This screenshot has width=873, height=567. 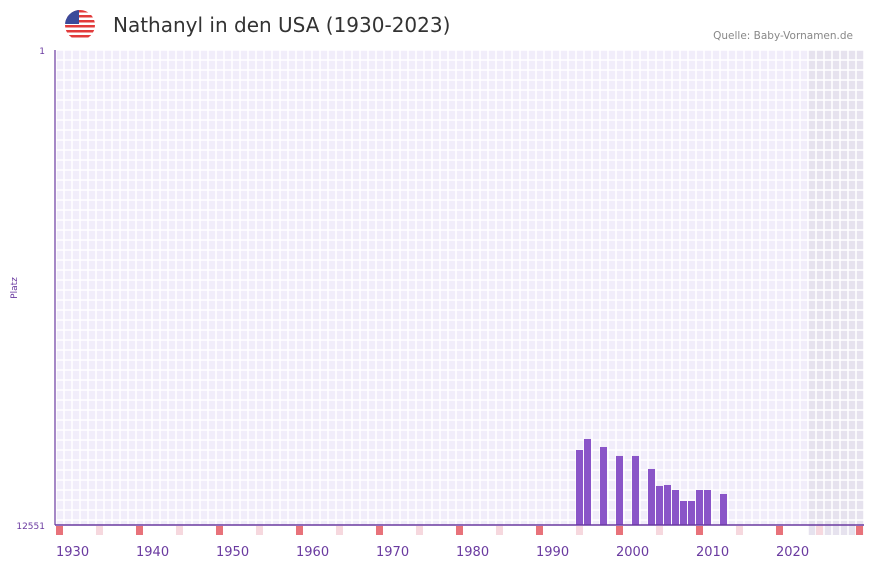 What do you see at coordinates (783, 36) in the screenshot?
I see `source-credit: Quelle: Baby-Vornamen.de` at bounding box center [783, 36].